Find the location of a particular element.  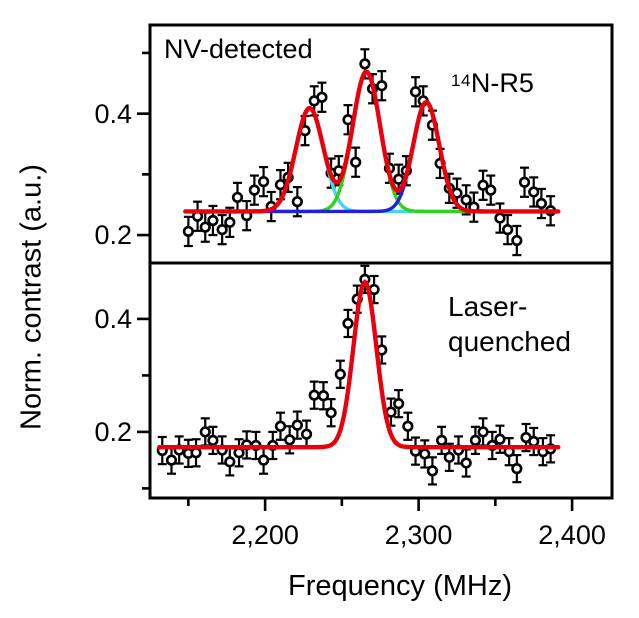

fit-curve-total is located at coordinates (372, 141).